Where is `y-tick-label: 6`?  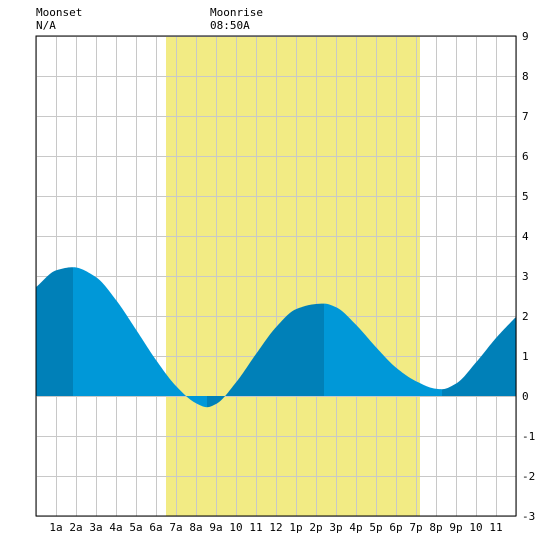 y-tick-label: 6 is located at coordinates (525, 156).